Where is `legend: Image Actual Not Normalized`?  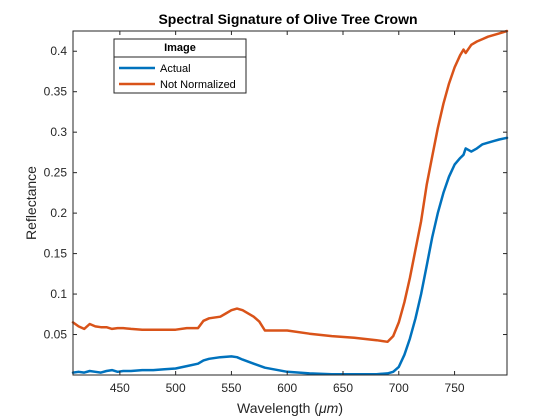
legend: Image Actual Not Normalized is located at coordinates (180, 66).